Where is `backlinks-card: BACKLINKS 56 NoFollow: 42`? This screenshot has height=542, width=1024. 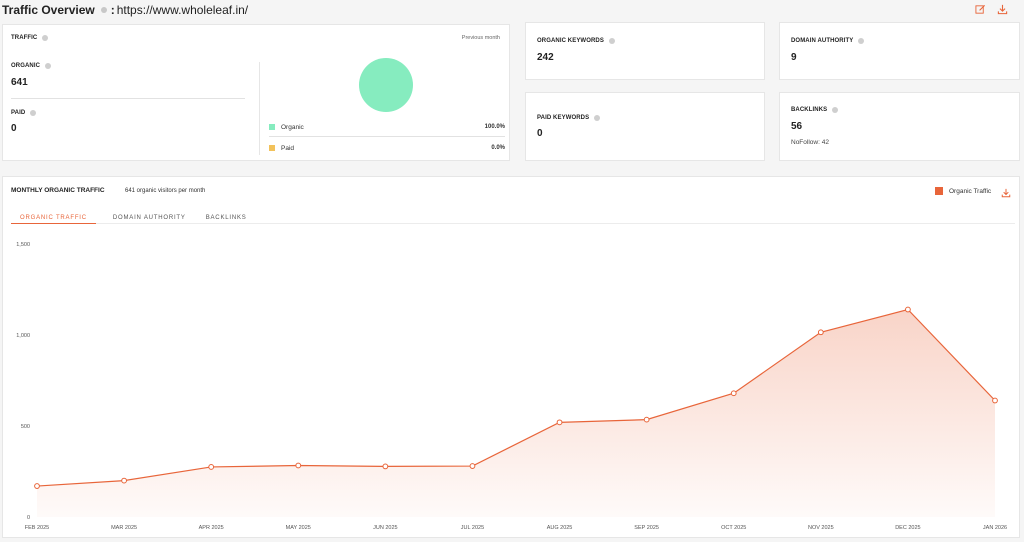 backlinks-card: BACKLINKS 56 NoFollow: 42 is located at coordinates (899, 126).